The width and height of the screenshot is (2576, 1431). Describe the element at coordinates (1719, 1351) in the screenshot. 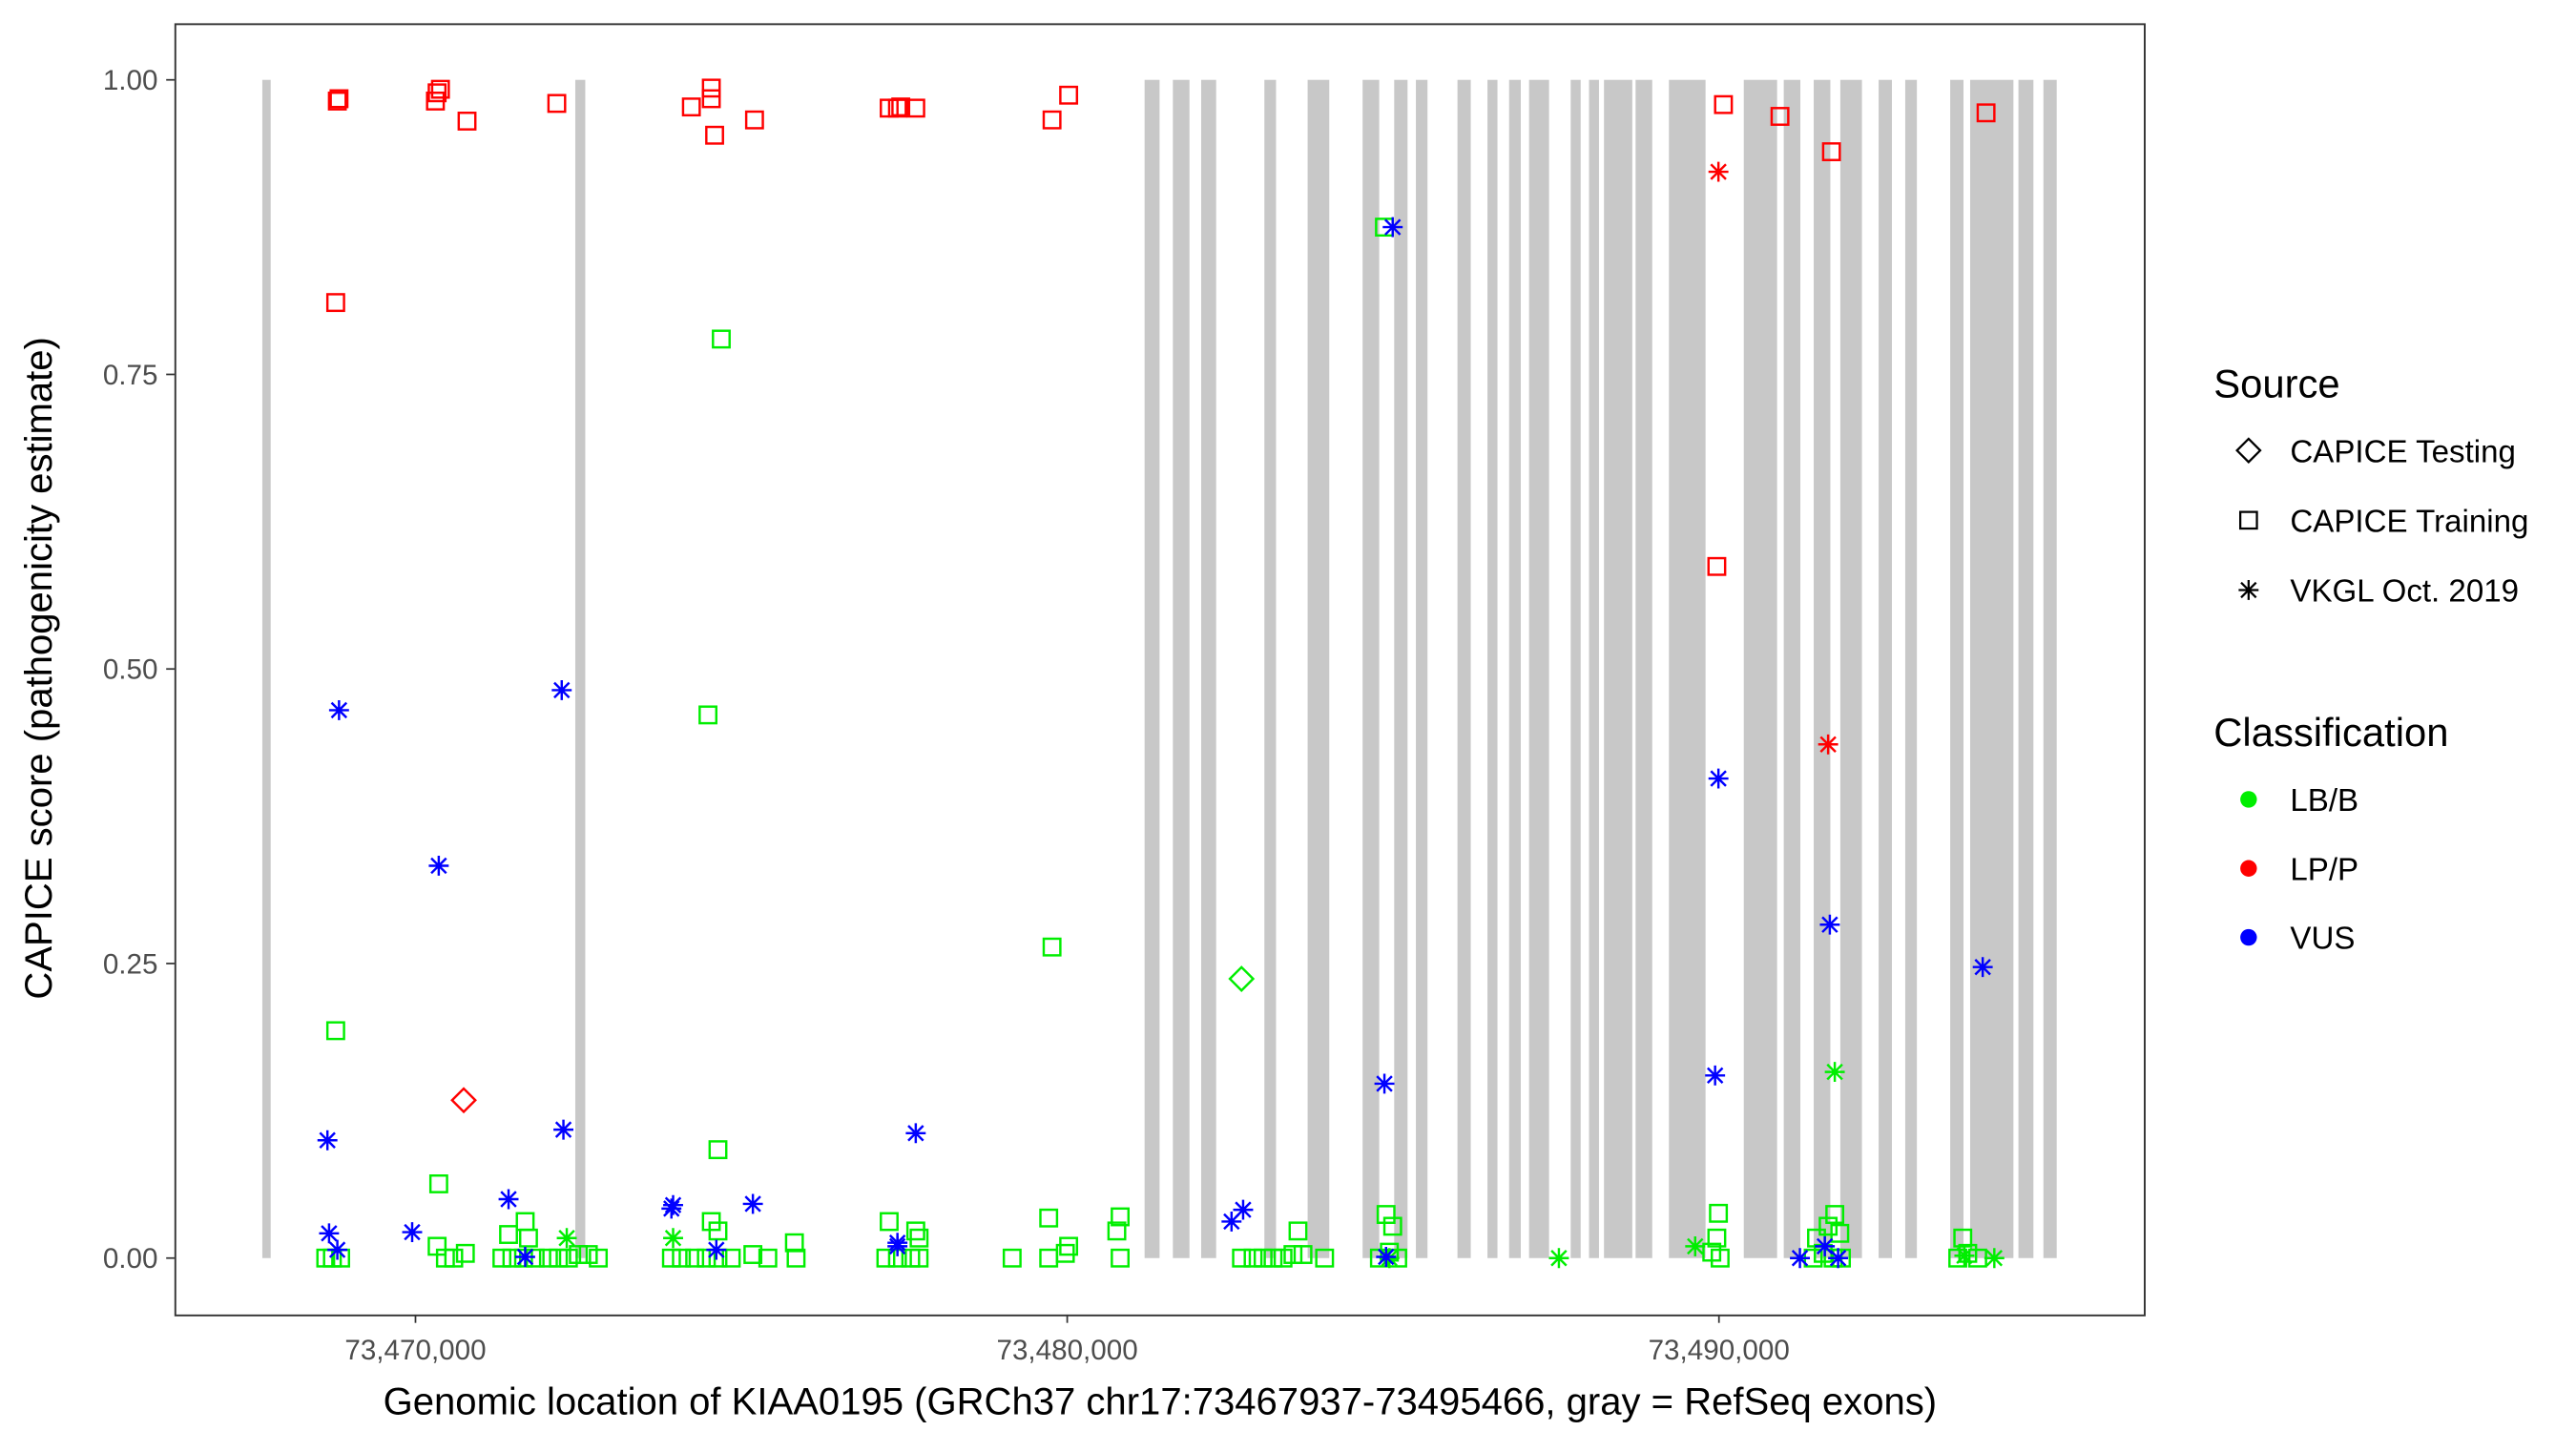

I see `x-tick-label: 73,490,000` at that location.